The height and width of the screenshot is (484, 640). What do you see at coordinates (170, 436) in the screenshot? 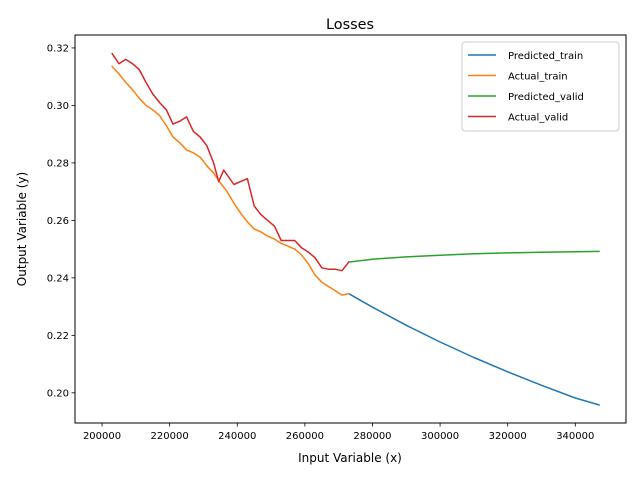
I see `x-tick-label: 220000` at bounding box center [170, 436].